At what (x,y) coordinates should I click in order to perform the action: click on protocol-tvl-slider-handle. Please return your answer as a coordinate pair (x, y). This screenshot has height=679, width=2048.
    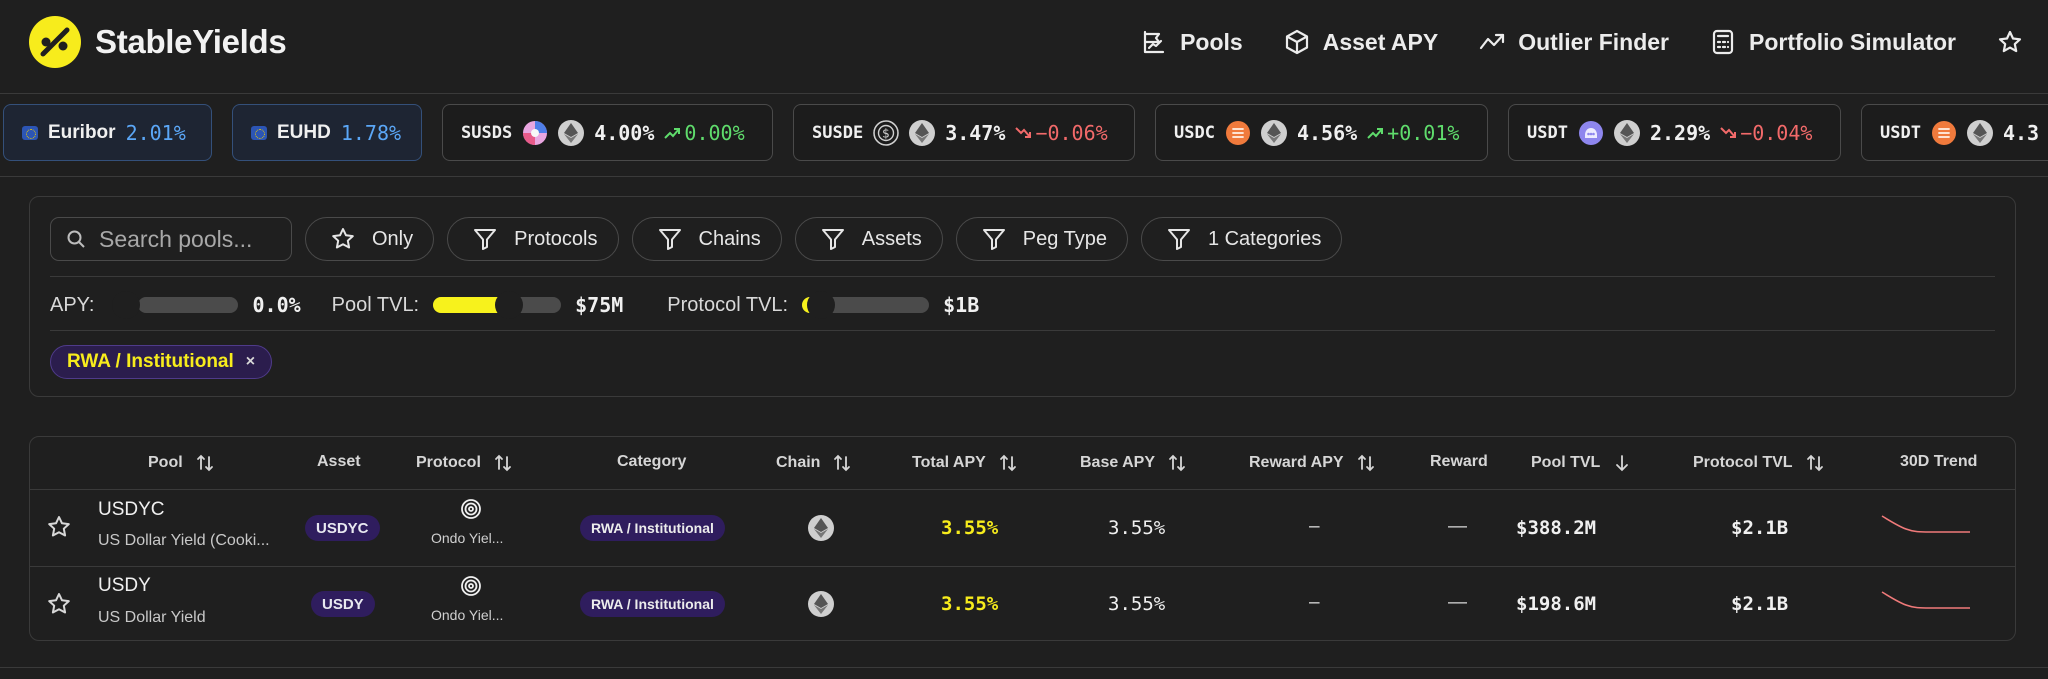
    Looking at the image, I should click on (821, 305).